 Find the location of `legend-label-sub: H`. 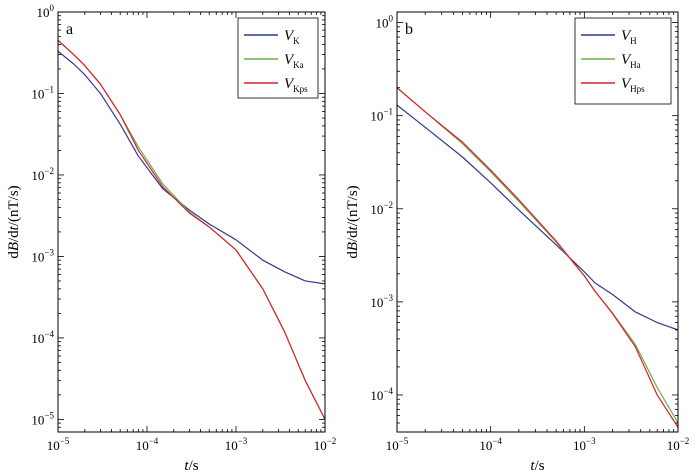

legend-label-sub: H is located at coordinates (633, 41).